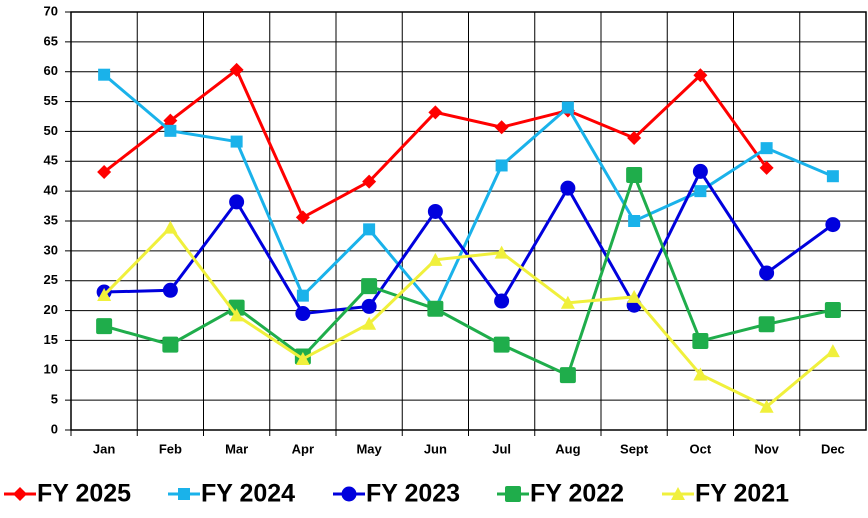 The image size is (868, 518). Describe the element at coordinates (248, 494) in the screenshot. I see `legend-label: FY 2024` at that location.